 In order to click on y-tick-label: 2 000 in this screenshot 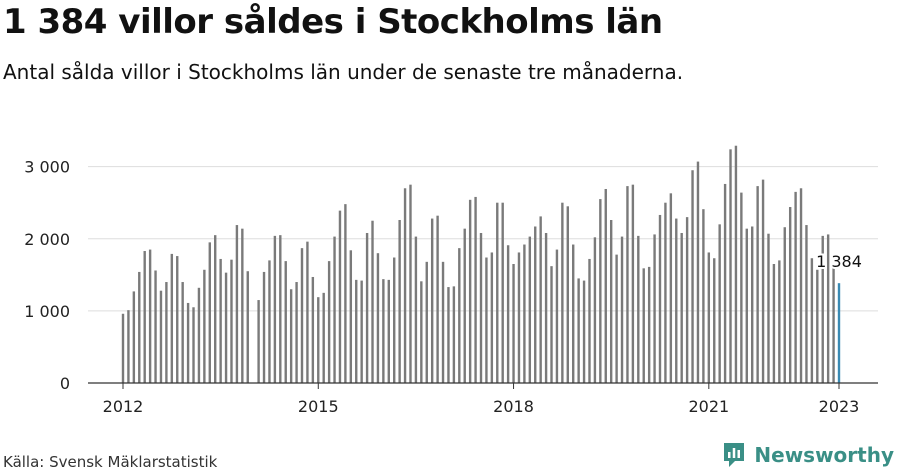, I will do `click(47, 239)`.